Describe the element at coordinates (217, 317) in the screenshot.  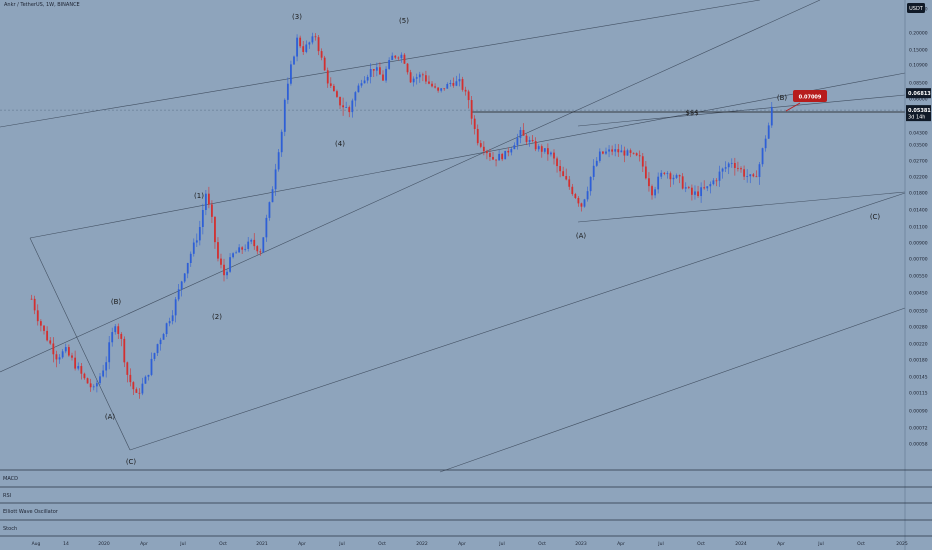
I see `wave-label: (2)` at that location.